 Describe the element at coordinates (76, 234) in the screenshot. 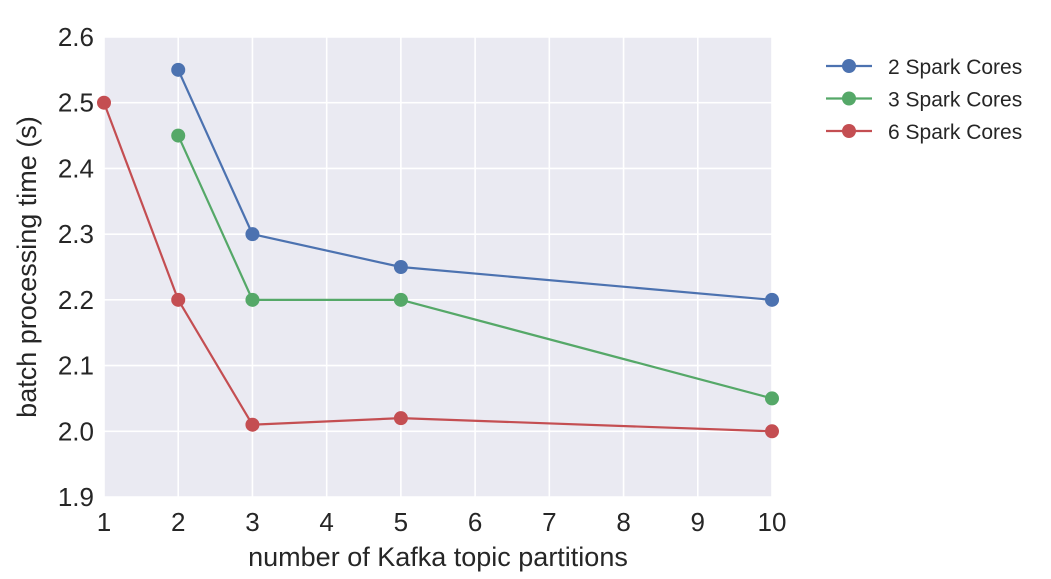

I see `y-tick-label: 2.3` at that location.